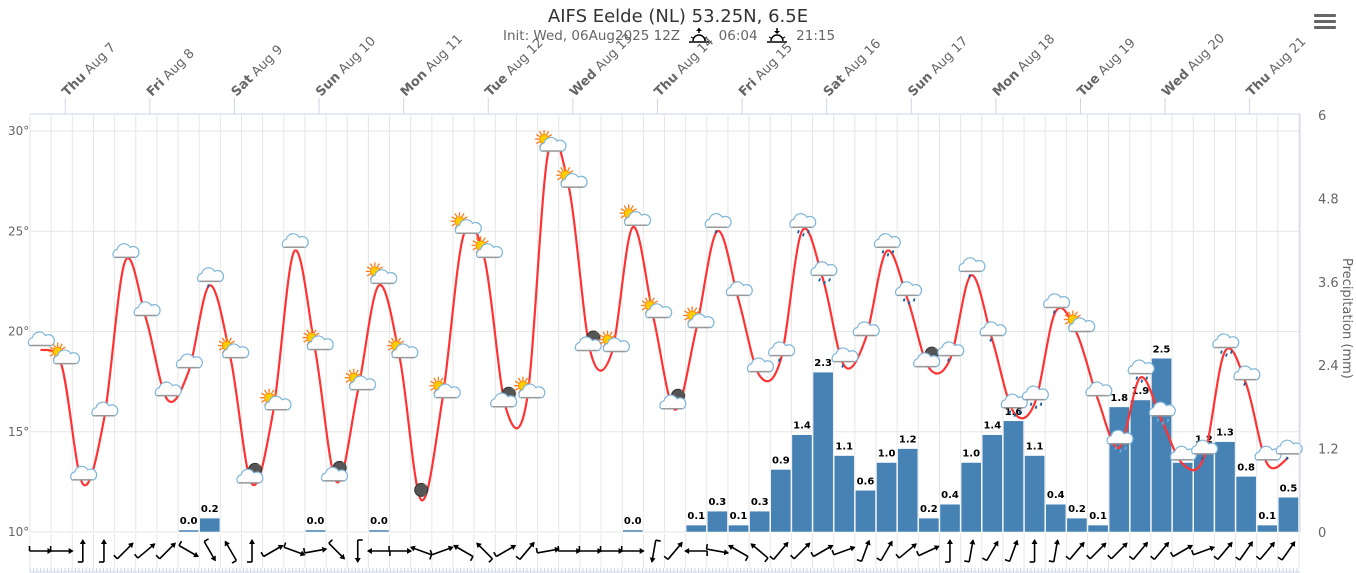 The width and height of the screenshot is (1356, 573). What do you see at coordinates (1024, 66) in the screenshot?
I see `day-label: Mon Aug 18` at bounding box center [1024, 66].